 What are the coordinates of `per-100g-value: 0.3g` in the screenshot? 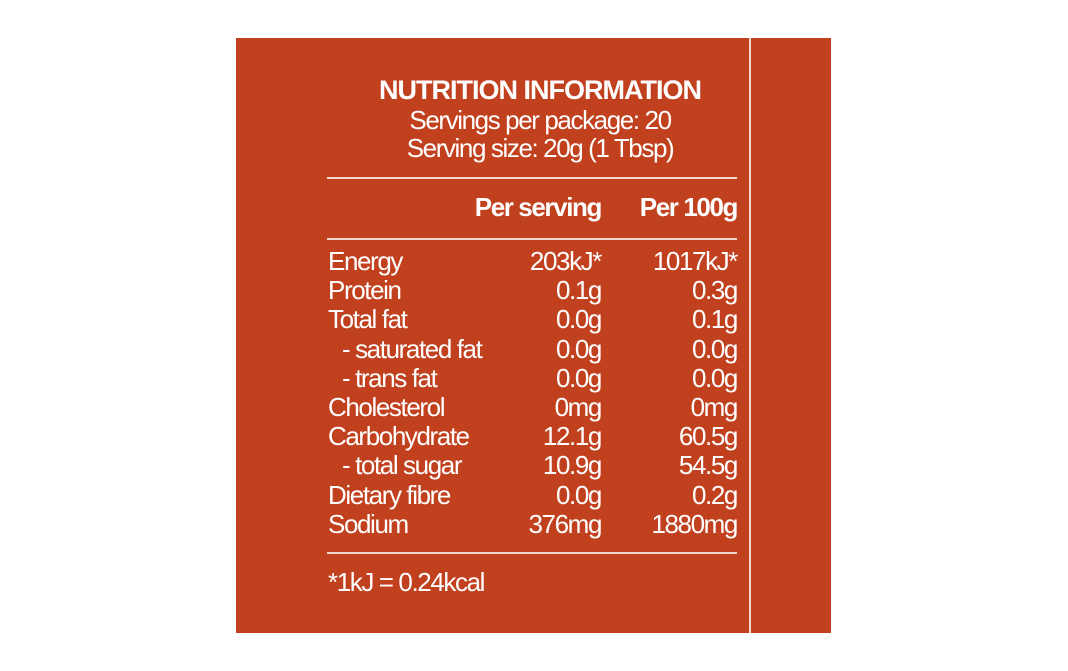 It's located at (714, 290).